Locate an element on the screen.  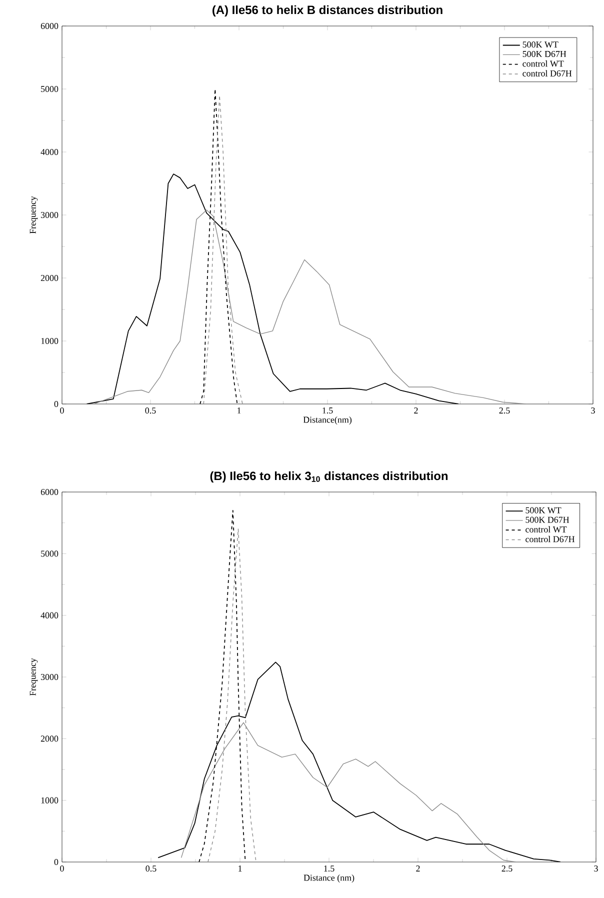
chart-title: (B) Ile56 to helix 3$_{10}$ distances distribution is located at coordinates (329, 477).